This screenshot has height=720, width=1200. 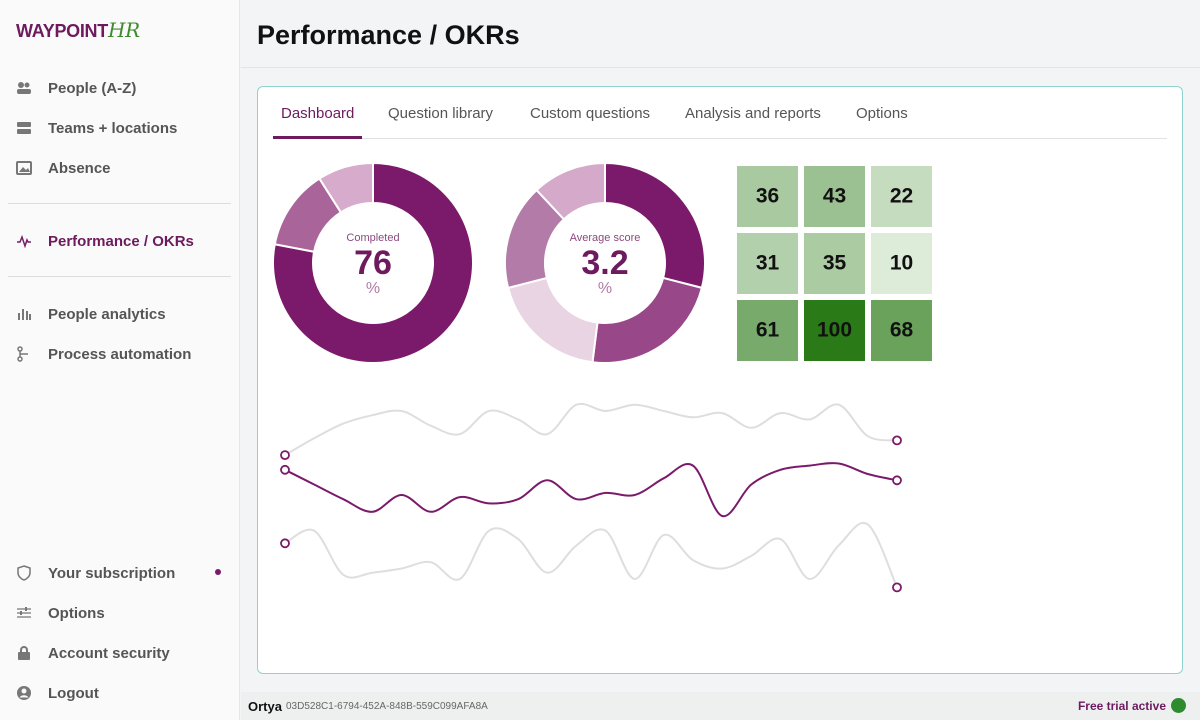 I want to click on nav-item: Absence, so click(x=63, y=168).